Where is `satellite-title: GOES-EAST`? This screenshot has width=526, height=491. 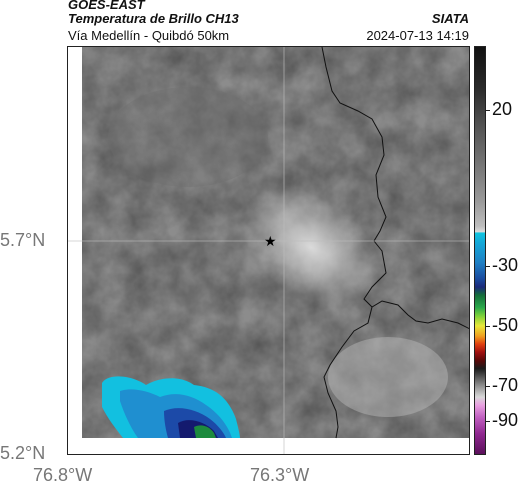 satellite-title: GOES-EAST is located at coordinates (106, 6).